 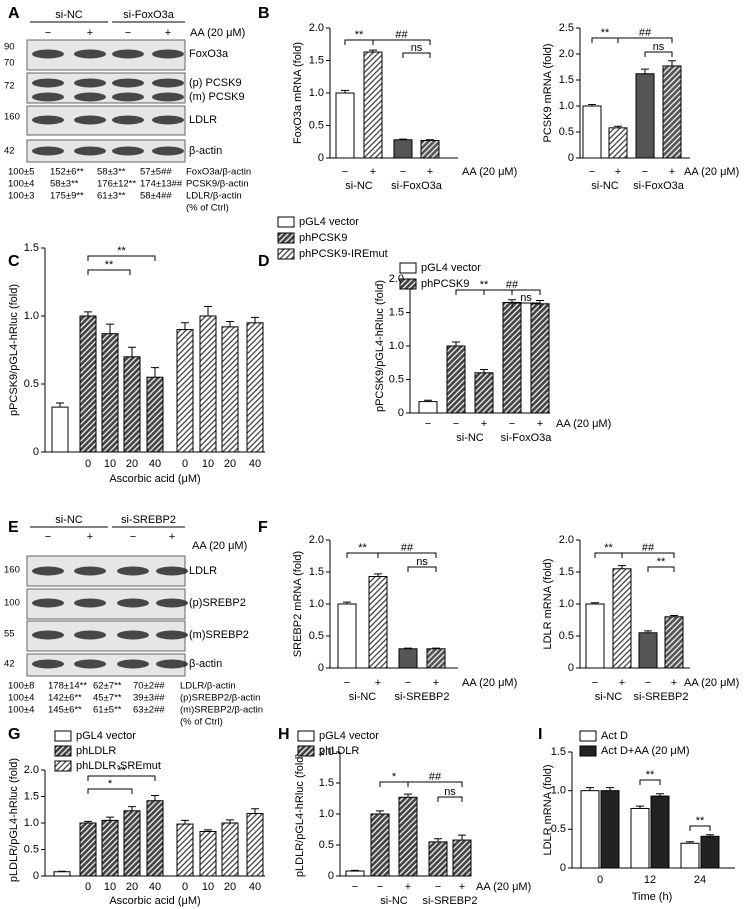 I want to click on y-axis-label: SREBP2 mRNA (fold), so click(x=298, y=604).